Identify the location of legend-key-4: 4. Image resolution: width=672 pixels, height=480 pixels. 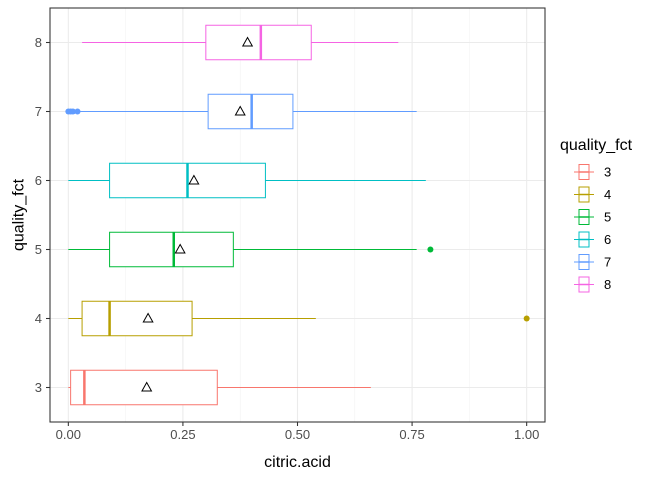
(592, 194).